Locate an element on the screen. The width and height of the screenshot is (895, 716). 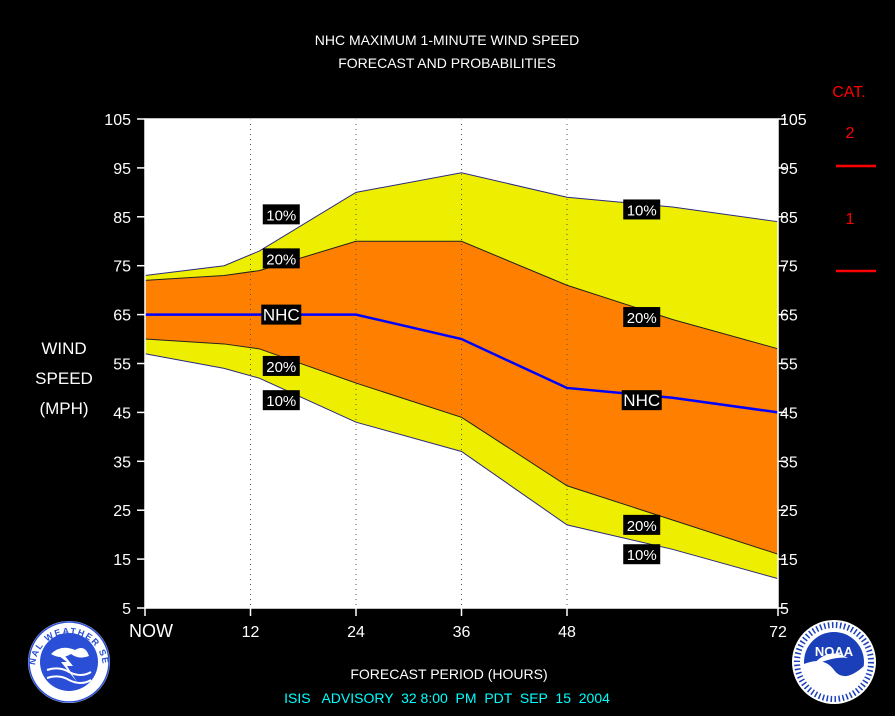
y-tick-label-right: 105 is located at coordinates (793, 120).